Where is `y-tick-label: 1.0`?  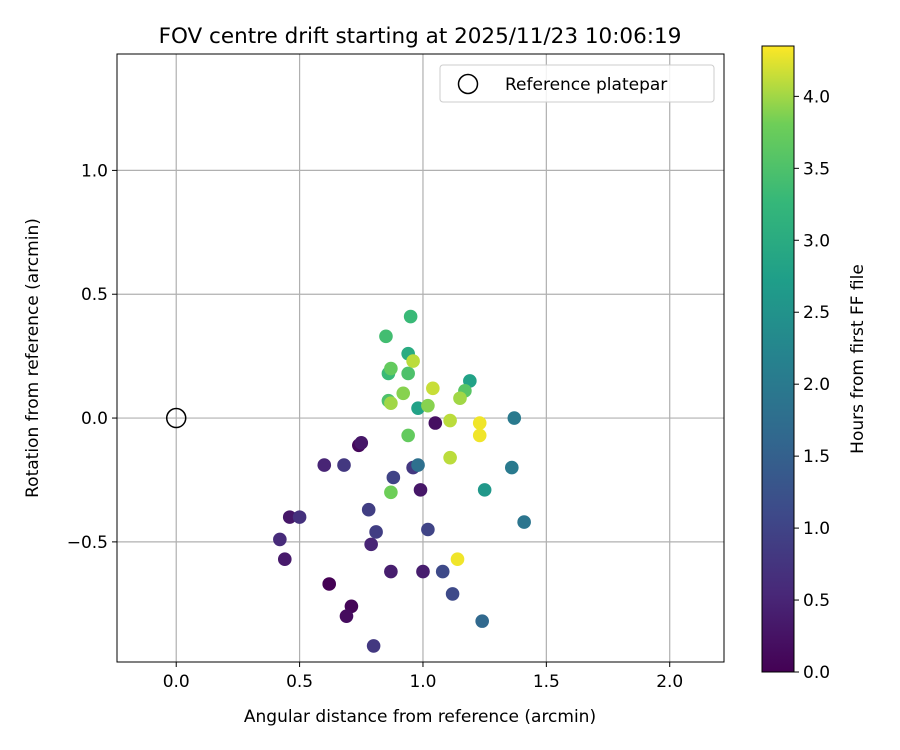 y-tick-label: 1.0 is located at coordinates (94, 171).